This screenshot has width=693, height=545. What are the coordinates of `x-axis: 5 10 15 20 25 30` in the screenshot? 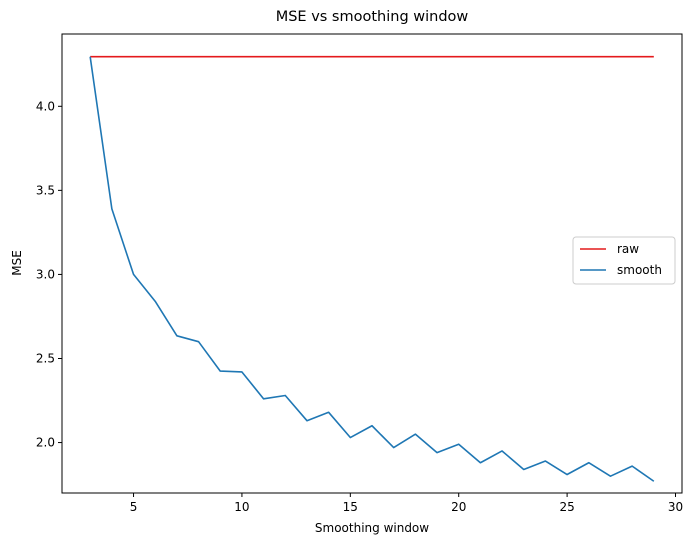 It's located at (406, 503).